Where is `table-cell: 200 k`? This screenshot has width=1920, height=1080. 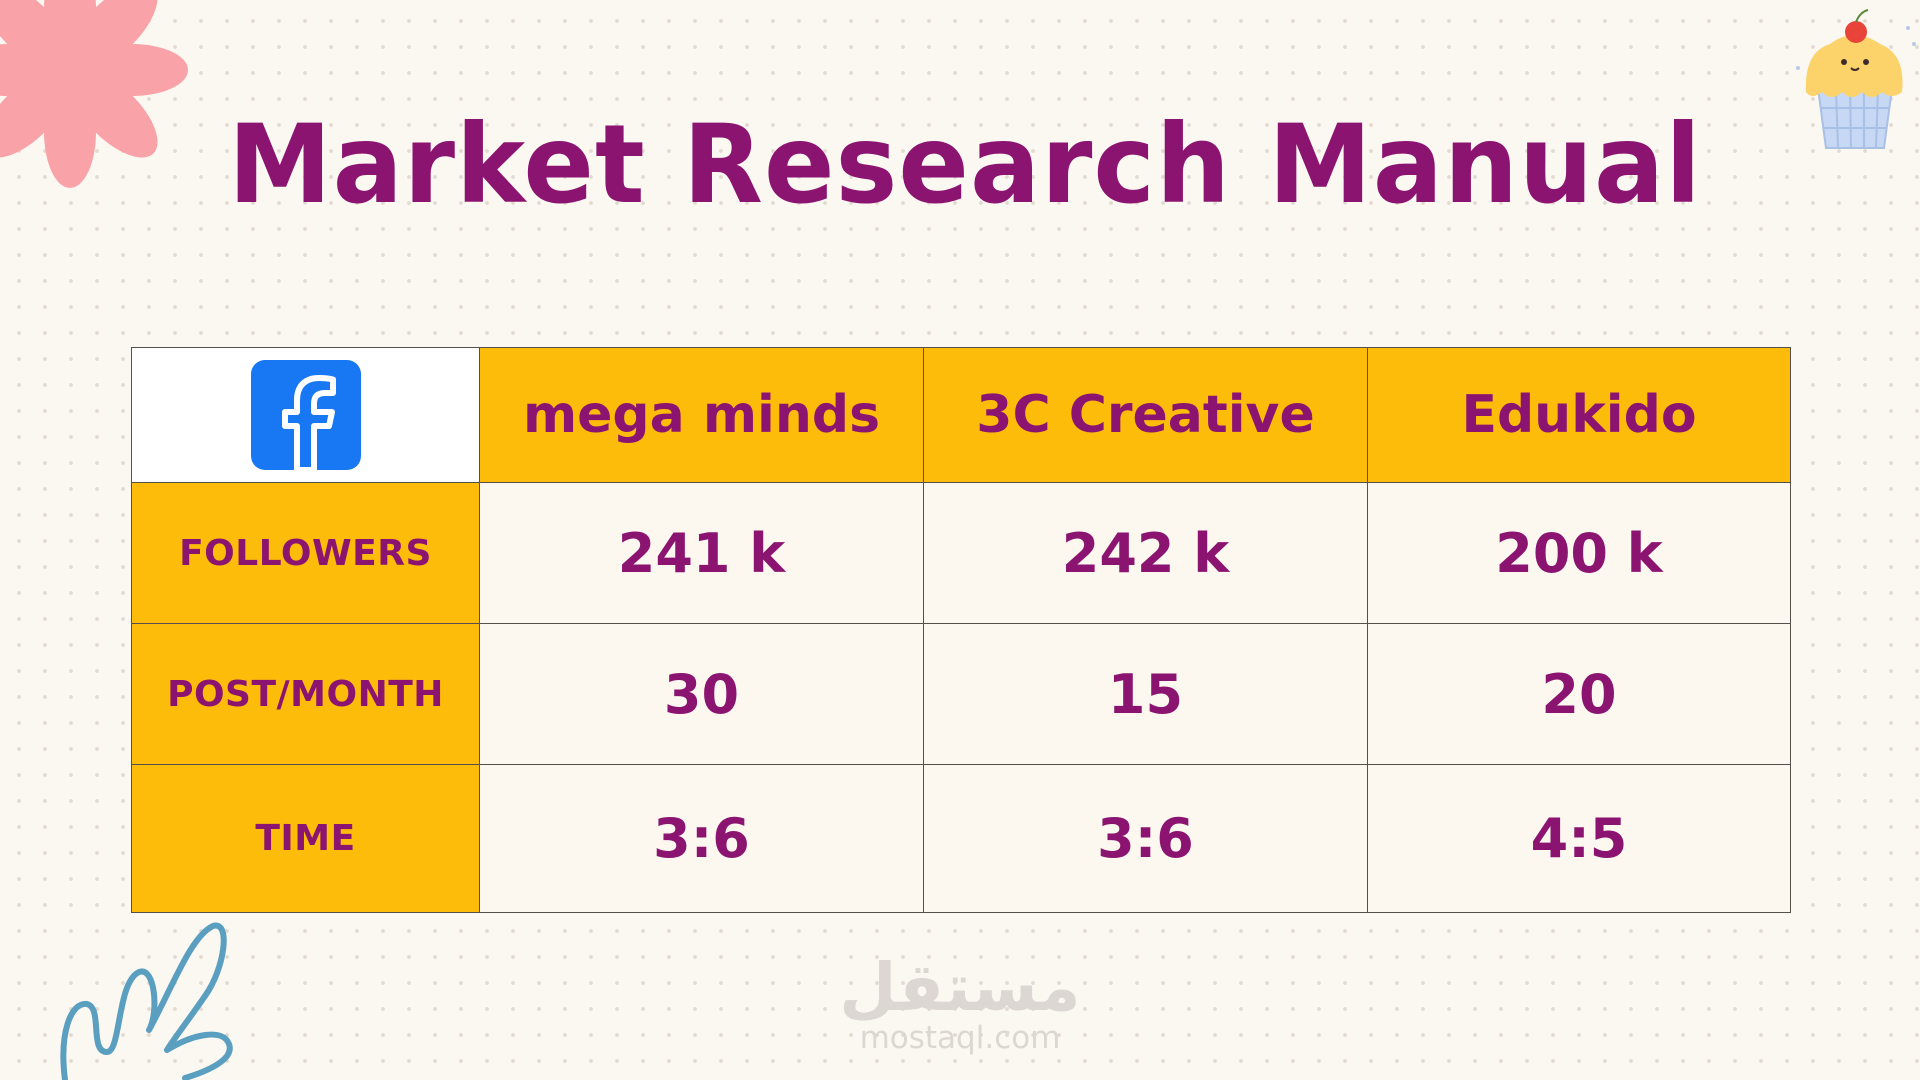
table-cell: 200 k is located at coordinates (1579, 553).